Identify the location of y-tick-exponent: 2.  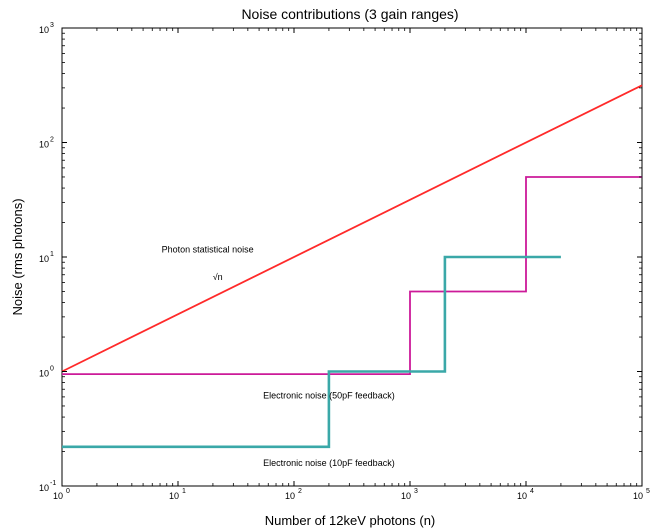
(52, 140).